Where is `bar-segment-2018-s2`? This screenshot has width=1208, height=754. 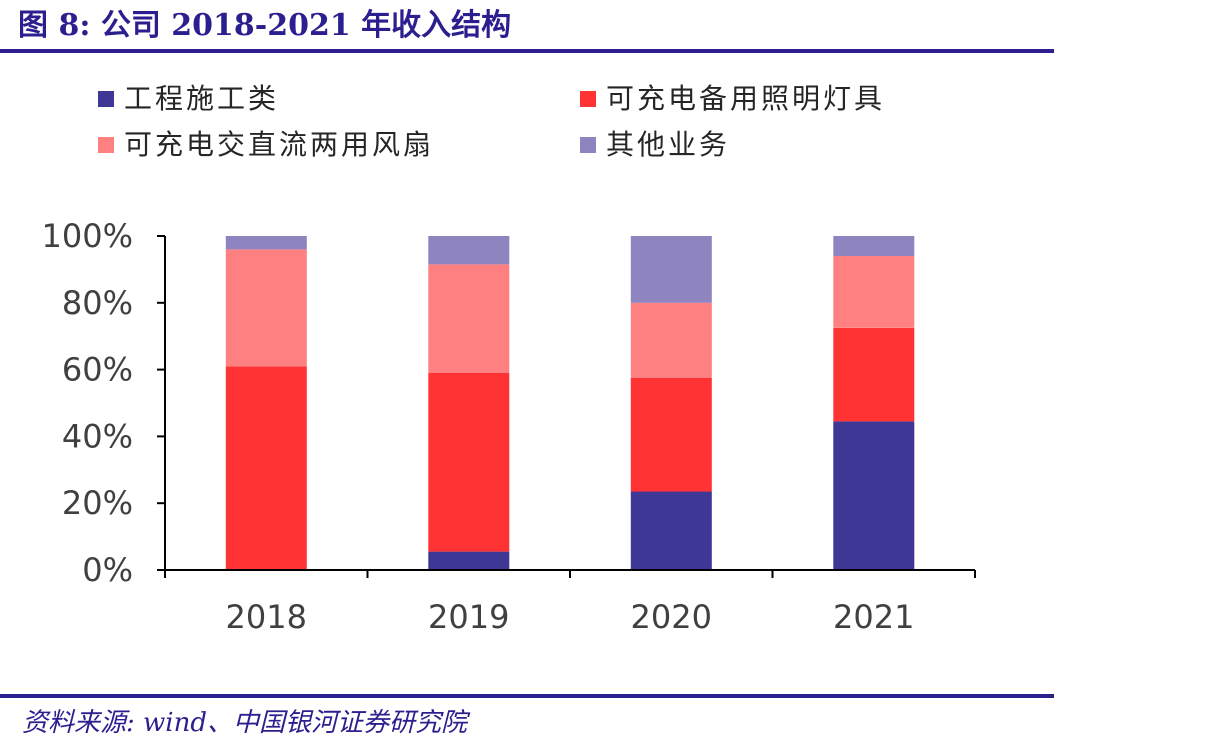 bar-segment-2018-s2 is located at coordinates (266, 308).